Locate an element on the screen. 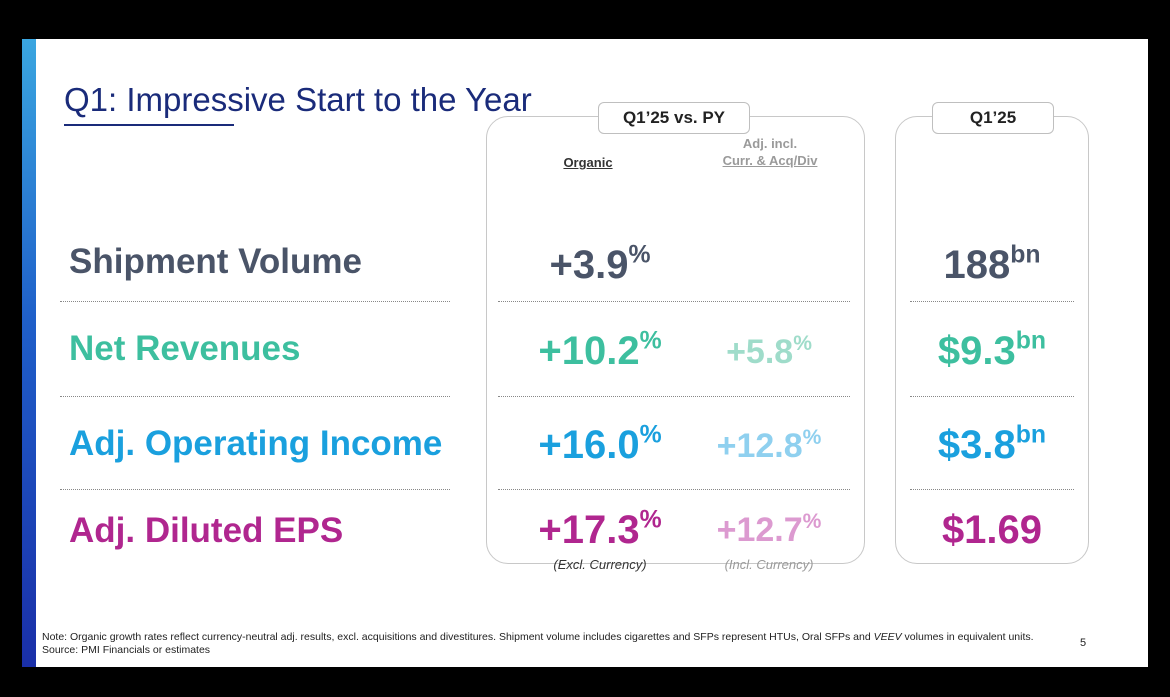 This screenshot has height=697, width=1170. row-label-adj-diluted-eps: Adj. Diluted EPS is located at coordinates (206, 530).